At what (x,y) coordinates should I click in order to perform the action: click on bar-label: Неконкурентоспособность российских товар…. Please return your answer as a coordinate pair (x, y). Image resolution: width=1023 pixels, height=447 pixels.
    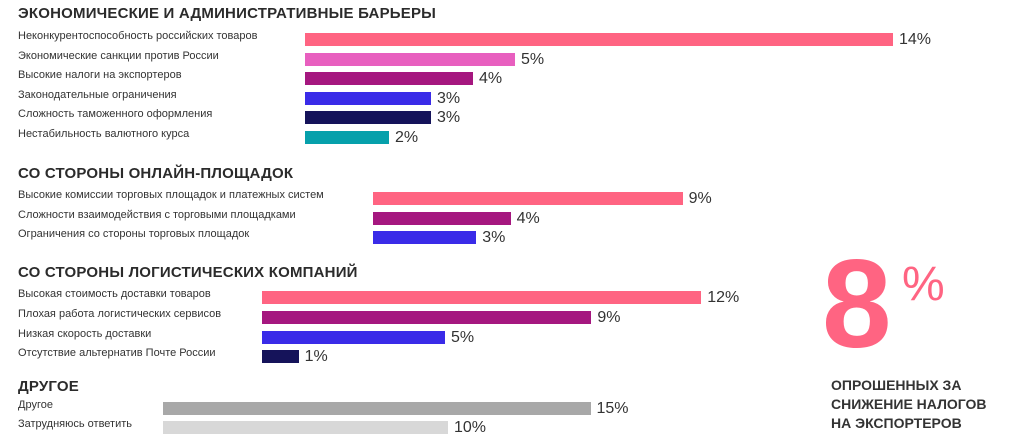
    Looking at the image, I should click on (138, 36).